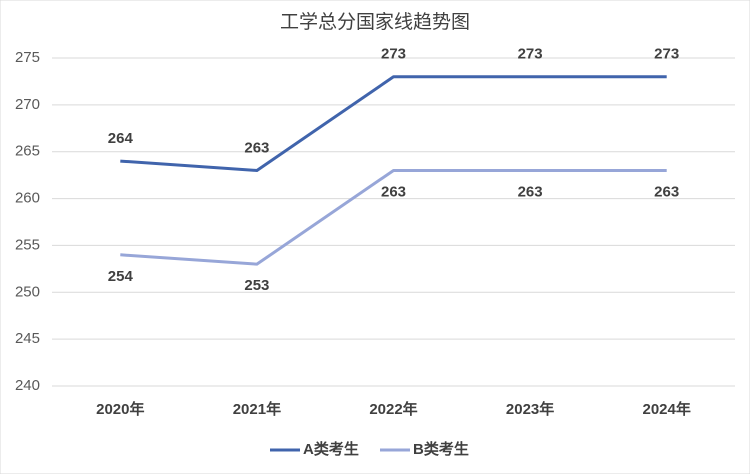  Describe the element at coordinates (667, 409) in the screenshot. I see `x-tick-label: 2024年` at that location.